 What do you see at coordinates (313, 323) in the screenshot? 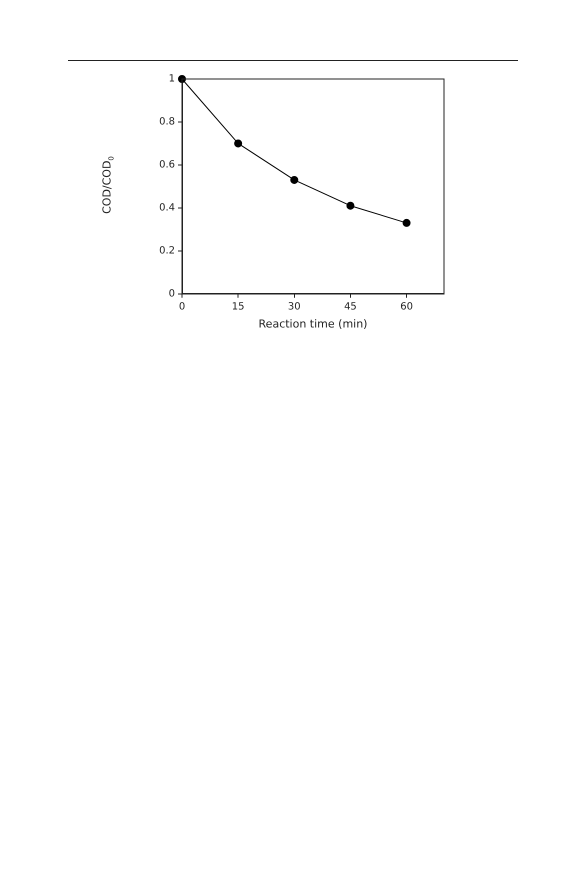
I see `x-axis-title: Reaction time (min)` at bounding box center [313, 323].